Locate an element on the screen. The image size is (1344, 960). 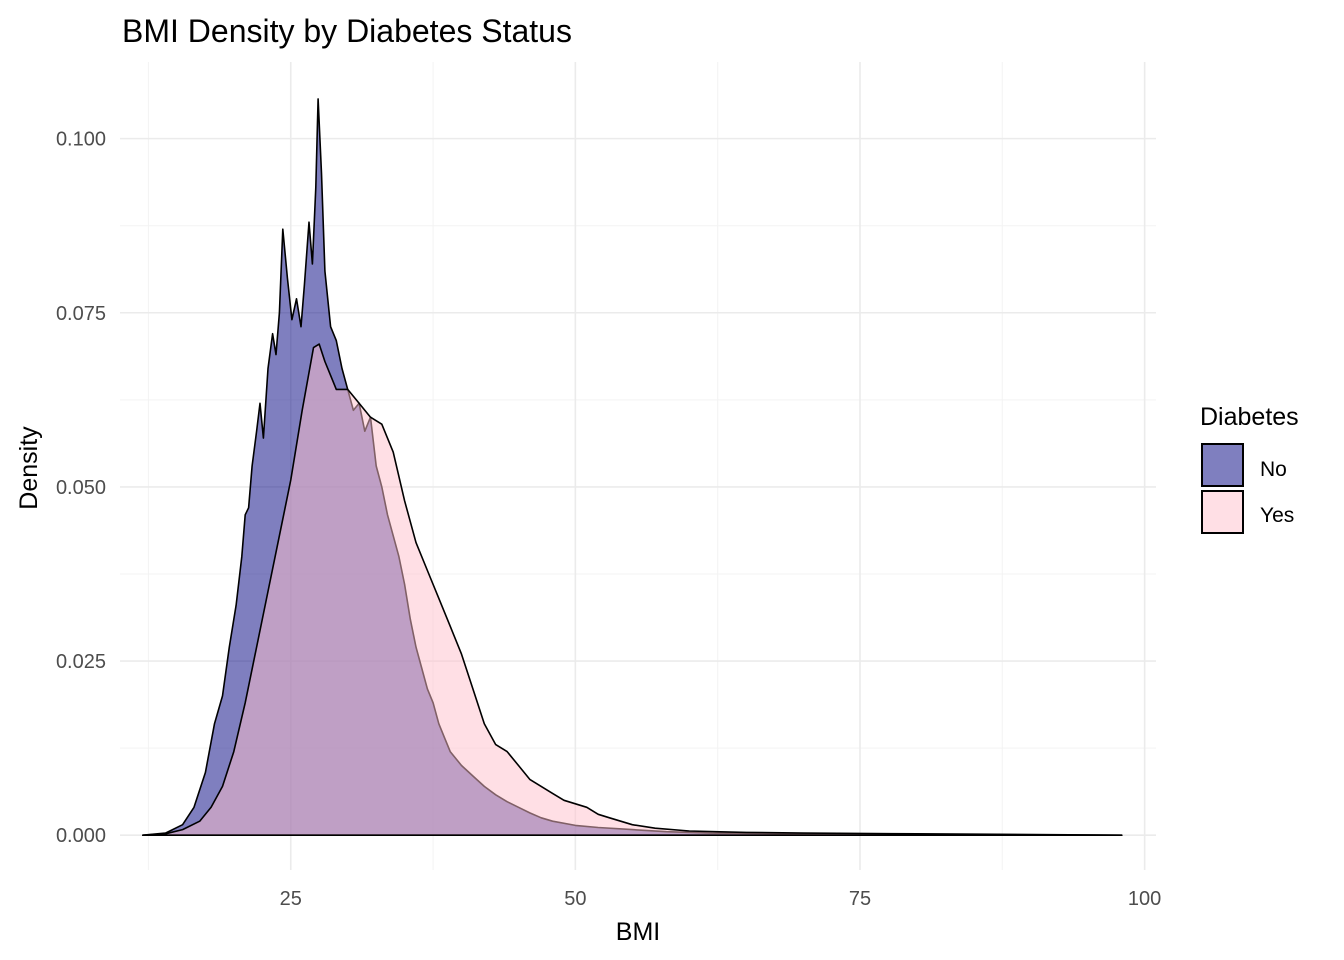
legend-key-no is located at coordinates (1222, 465).